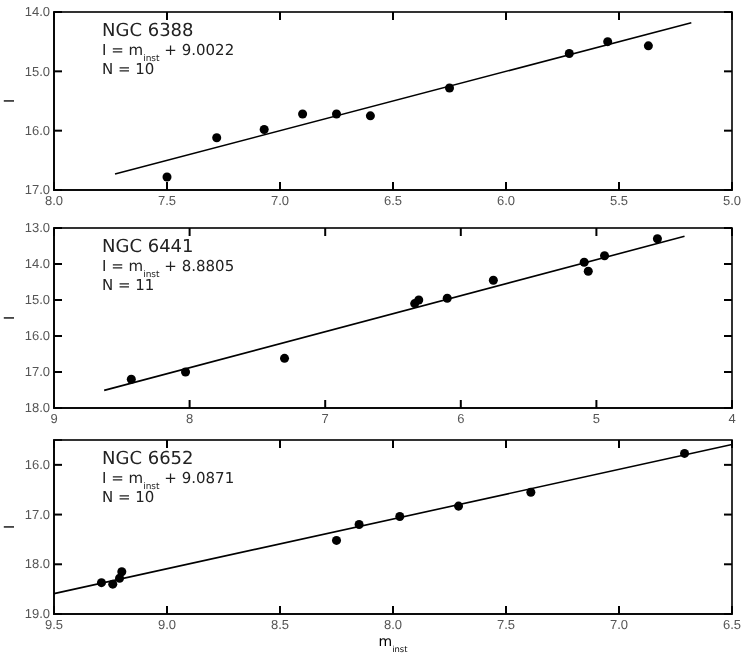 Image resolution: width=744 pixels, height=662 pixels. I want to click on annotation: NGC 6388, so click(148, 32).